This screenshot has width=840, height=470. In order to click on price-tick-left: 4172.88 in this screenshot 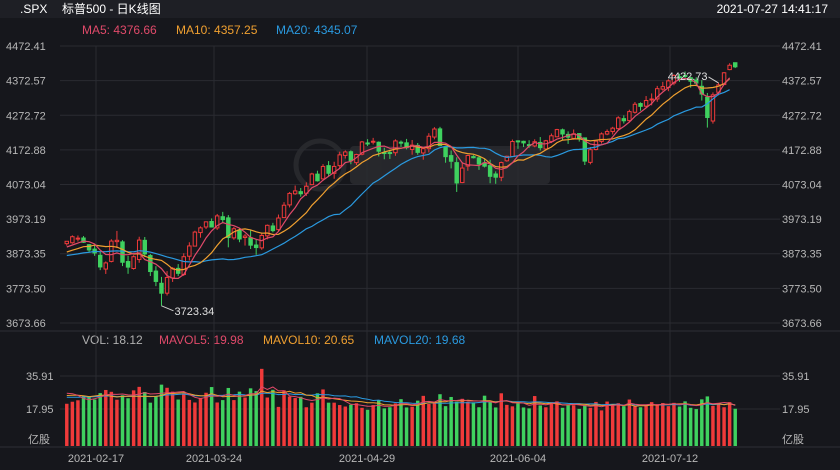, I will do `click(26, 151)`.